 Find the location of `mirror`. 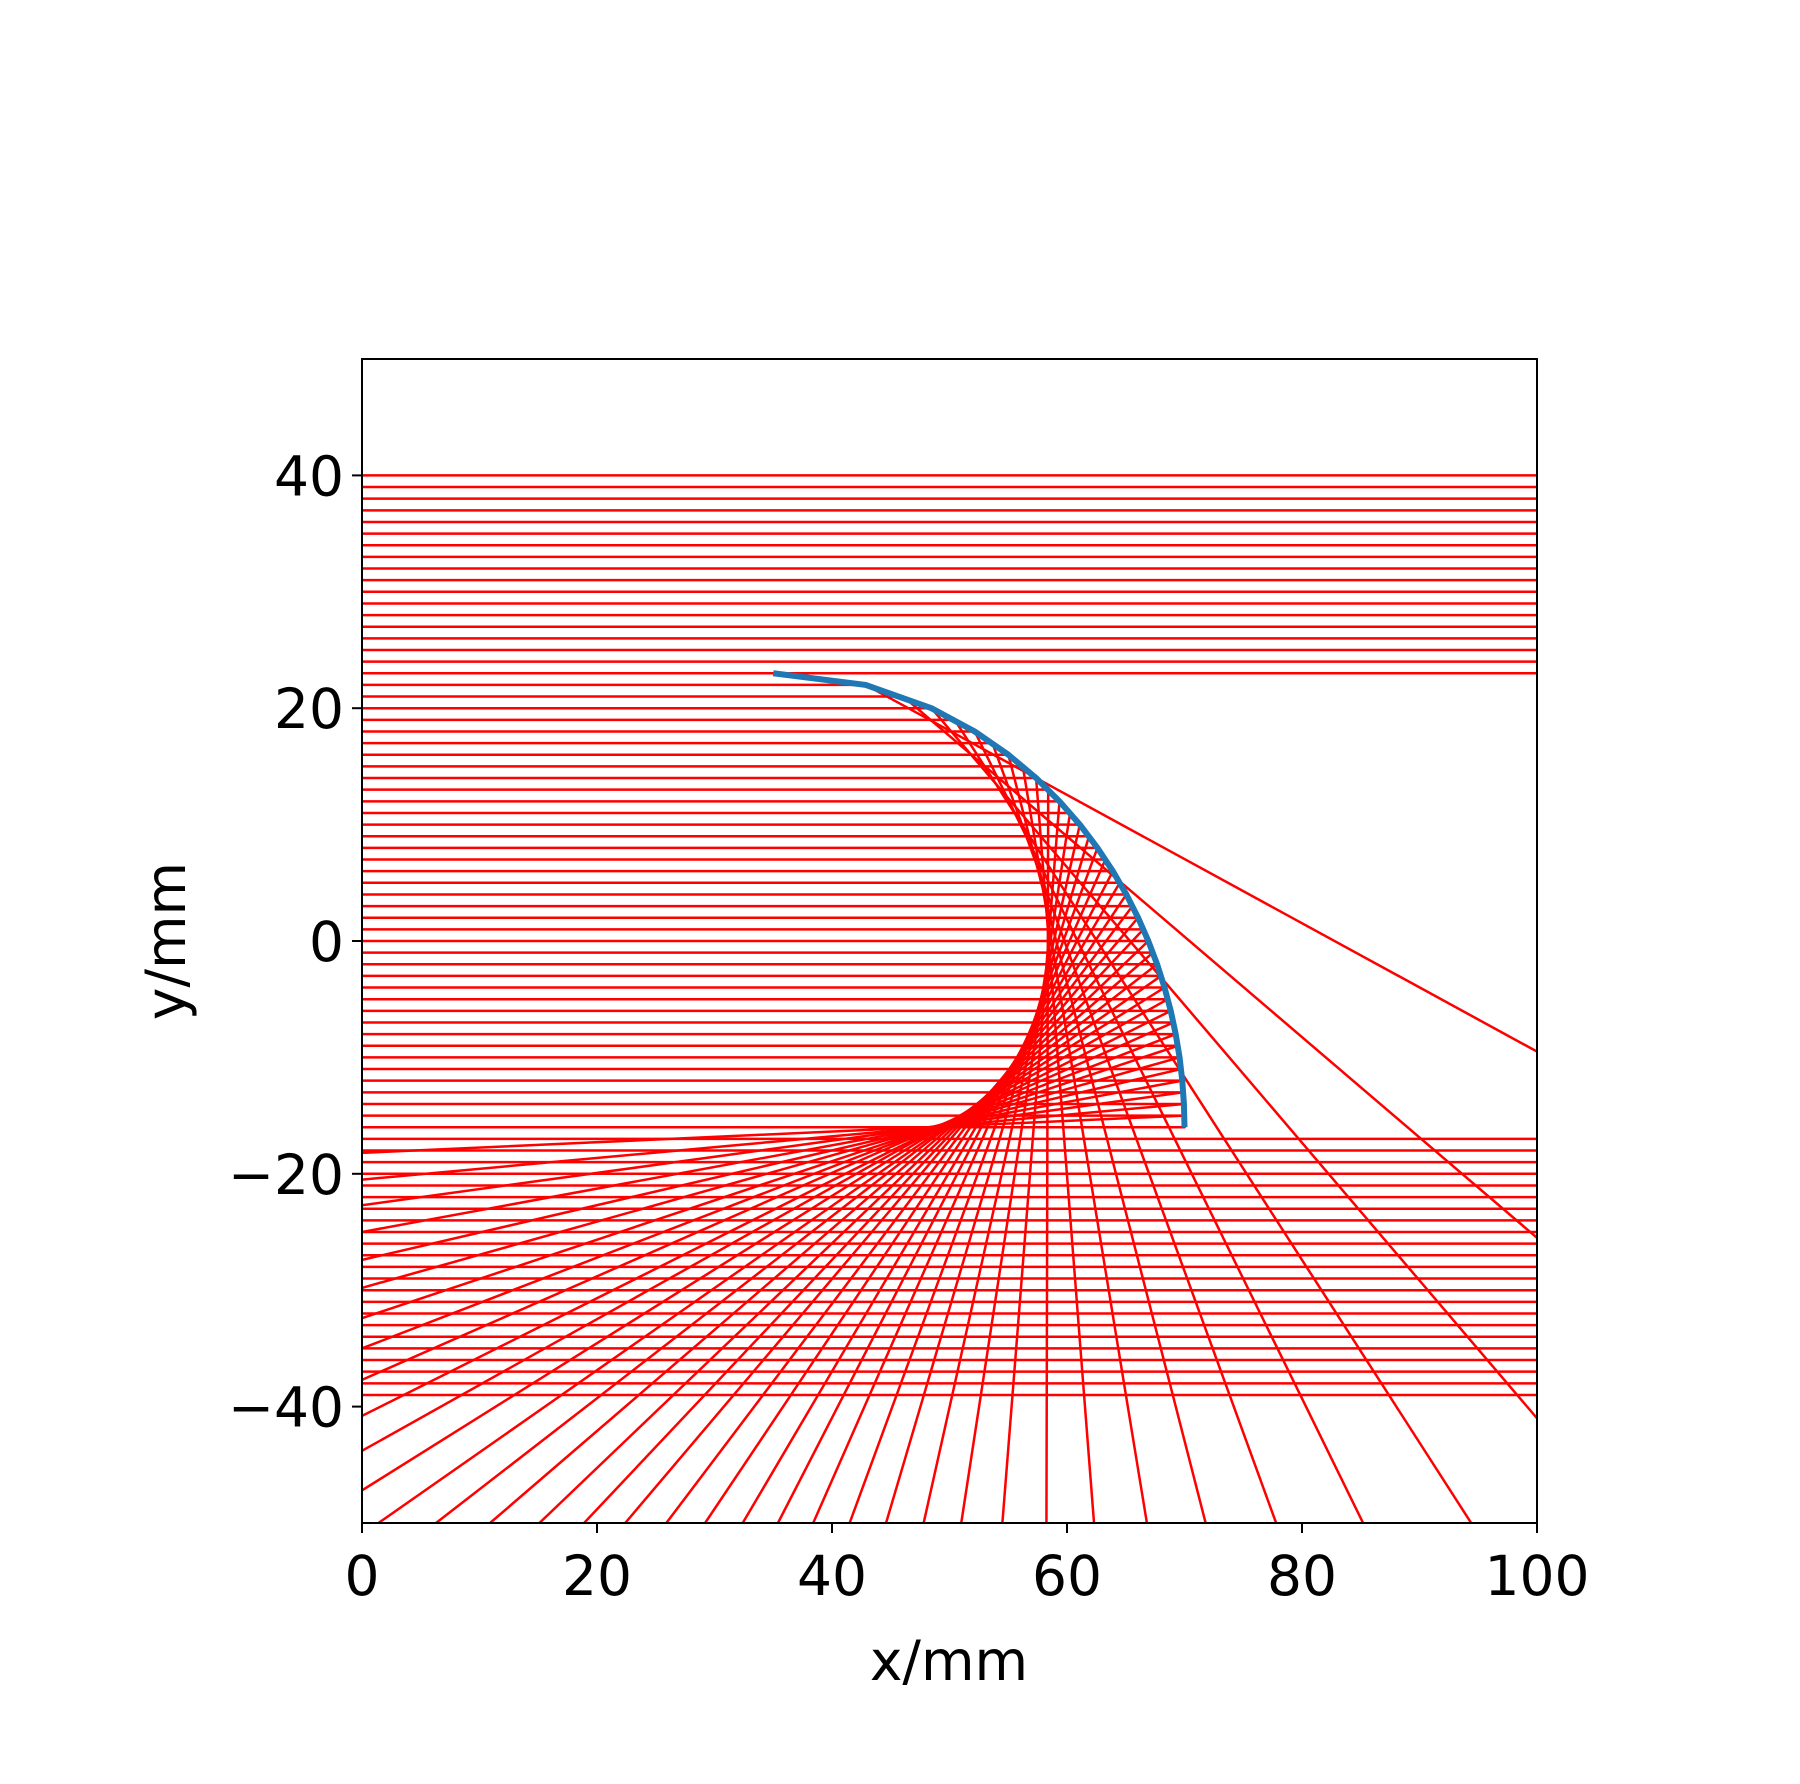

mirror is located at coordinates (980, 899).